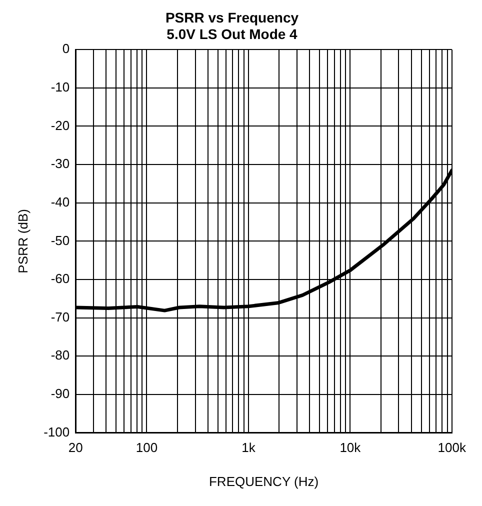 The image size is (482, 506). What do you see at coordinates (249, 448) in the screenshot?
I see `x-tick-label: 1k` at bounding box center [249, 448].